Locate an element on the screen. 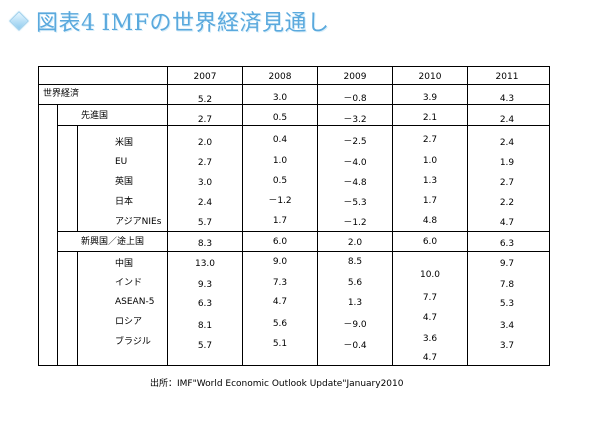  label-col-rule is located at coordinates (167, 216).